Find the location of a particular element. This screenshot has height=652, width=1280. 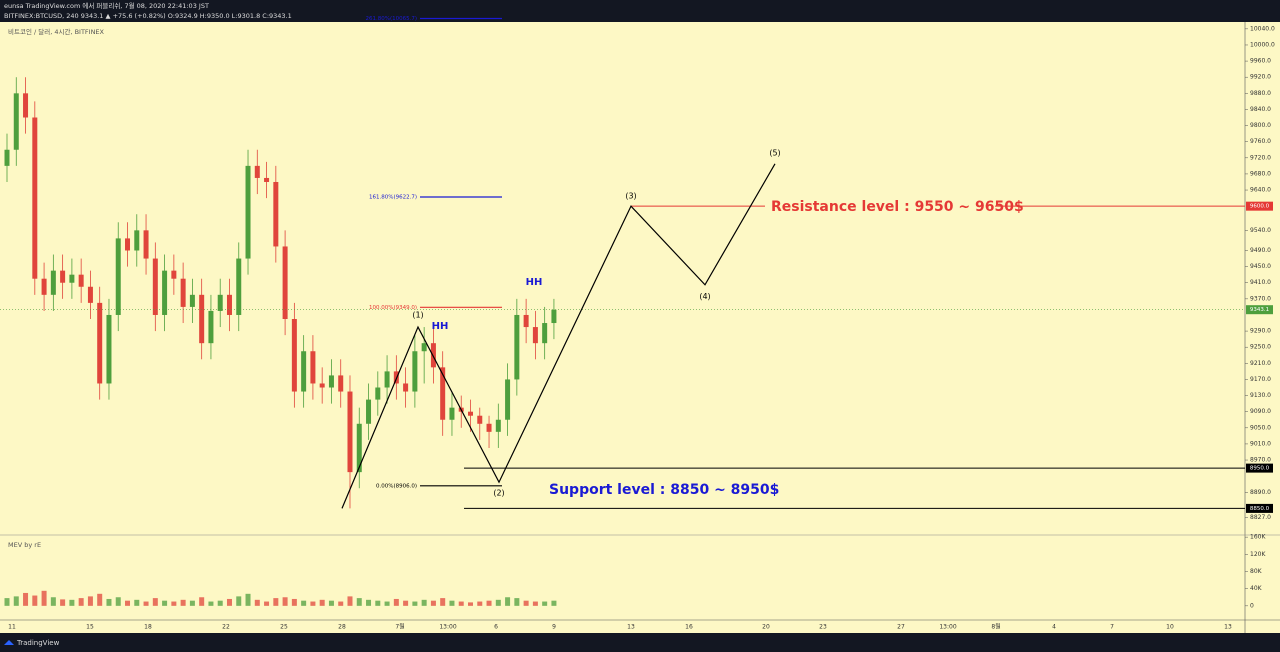

y-tick-label: 120K is located at coordinates (1258, 554).